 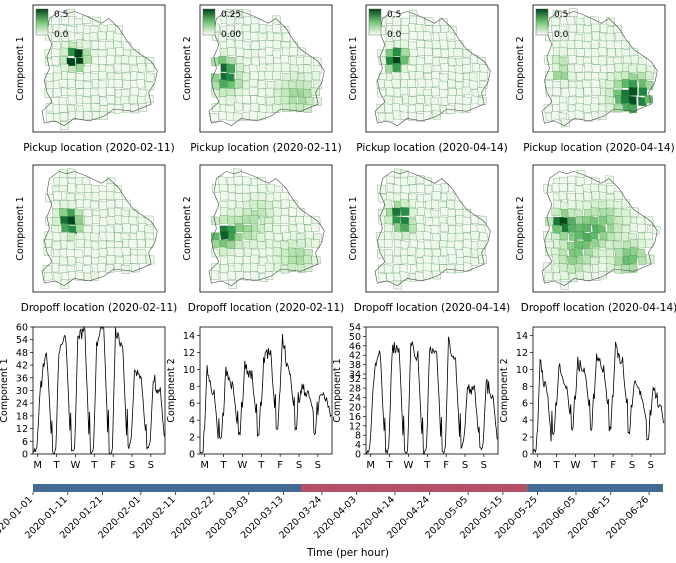 What do you see at coordinates (355, 426) in the screenshot?
I see `ts-ytick-label: 12` at bounding box center [355, 426].